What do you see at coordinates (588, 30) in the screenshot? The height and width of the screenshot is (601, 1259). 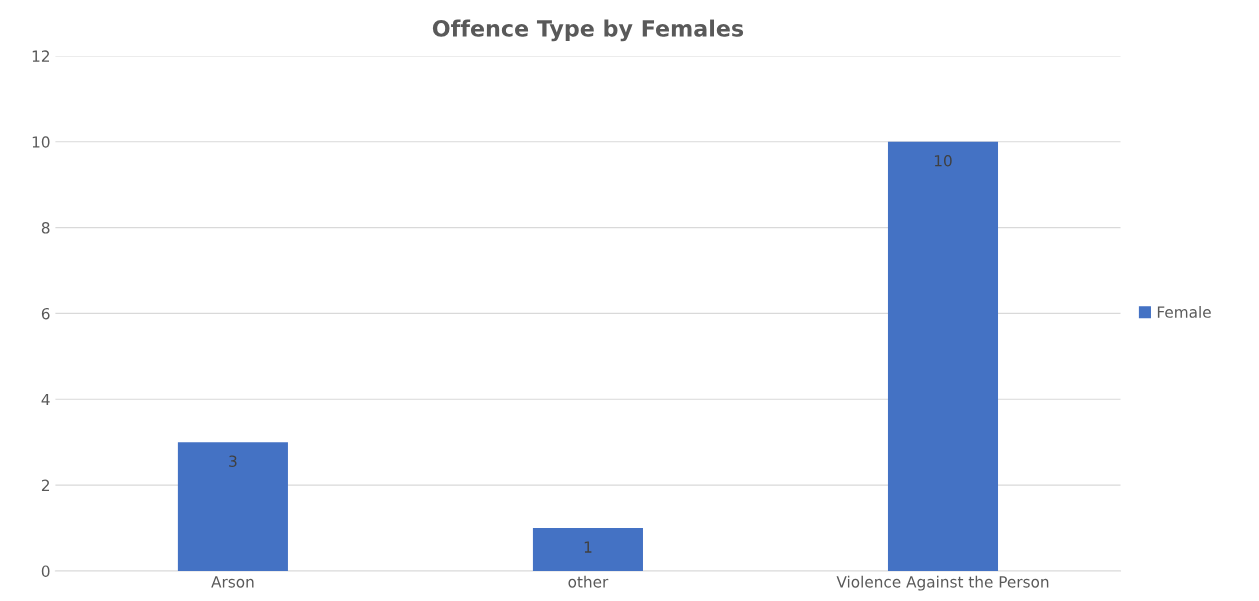 I see `chart-title: Offence Type by Females` at bounding box center [588, 30].